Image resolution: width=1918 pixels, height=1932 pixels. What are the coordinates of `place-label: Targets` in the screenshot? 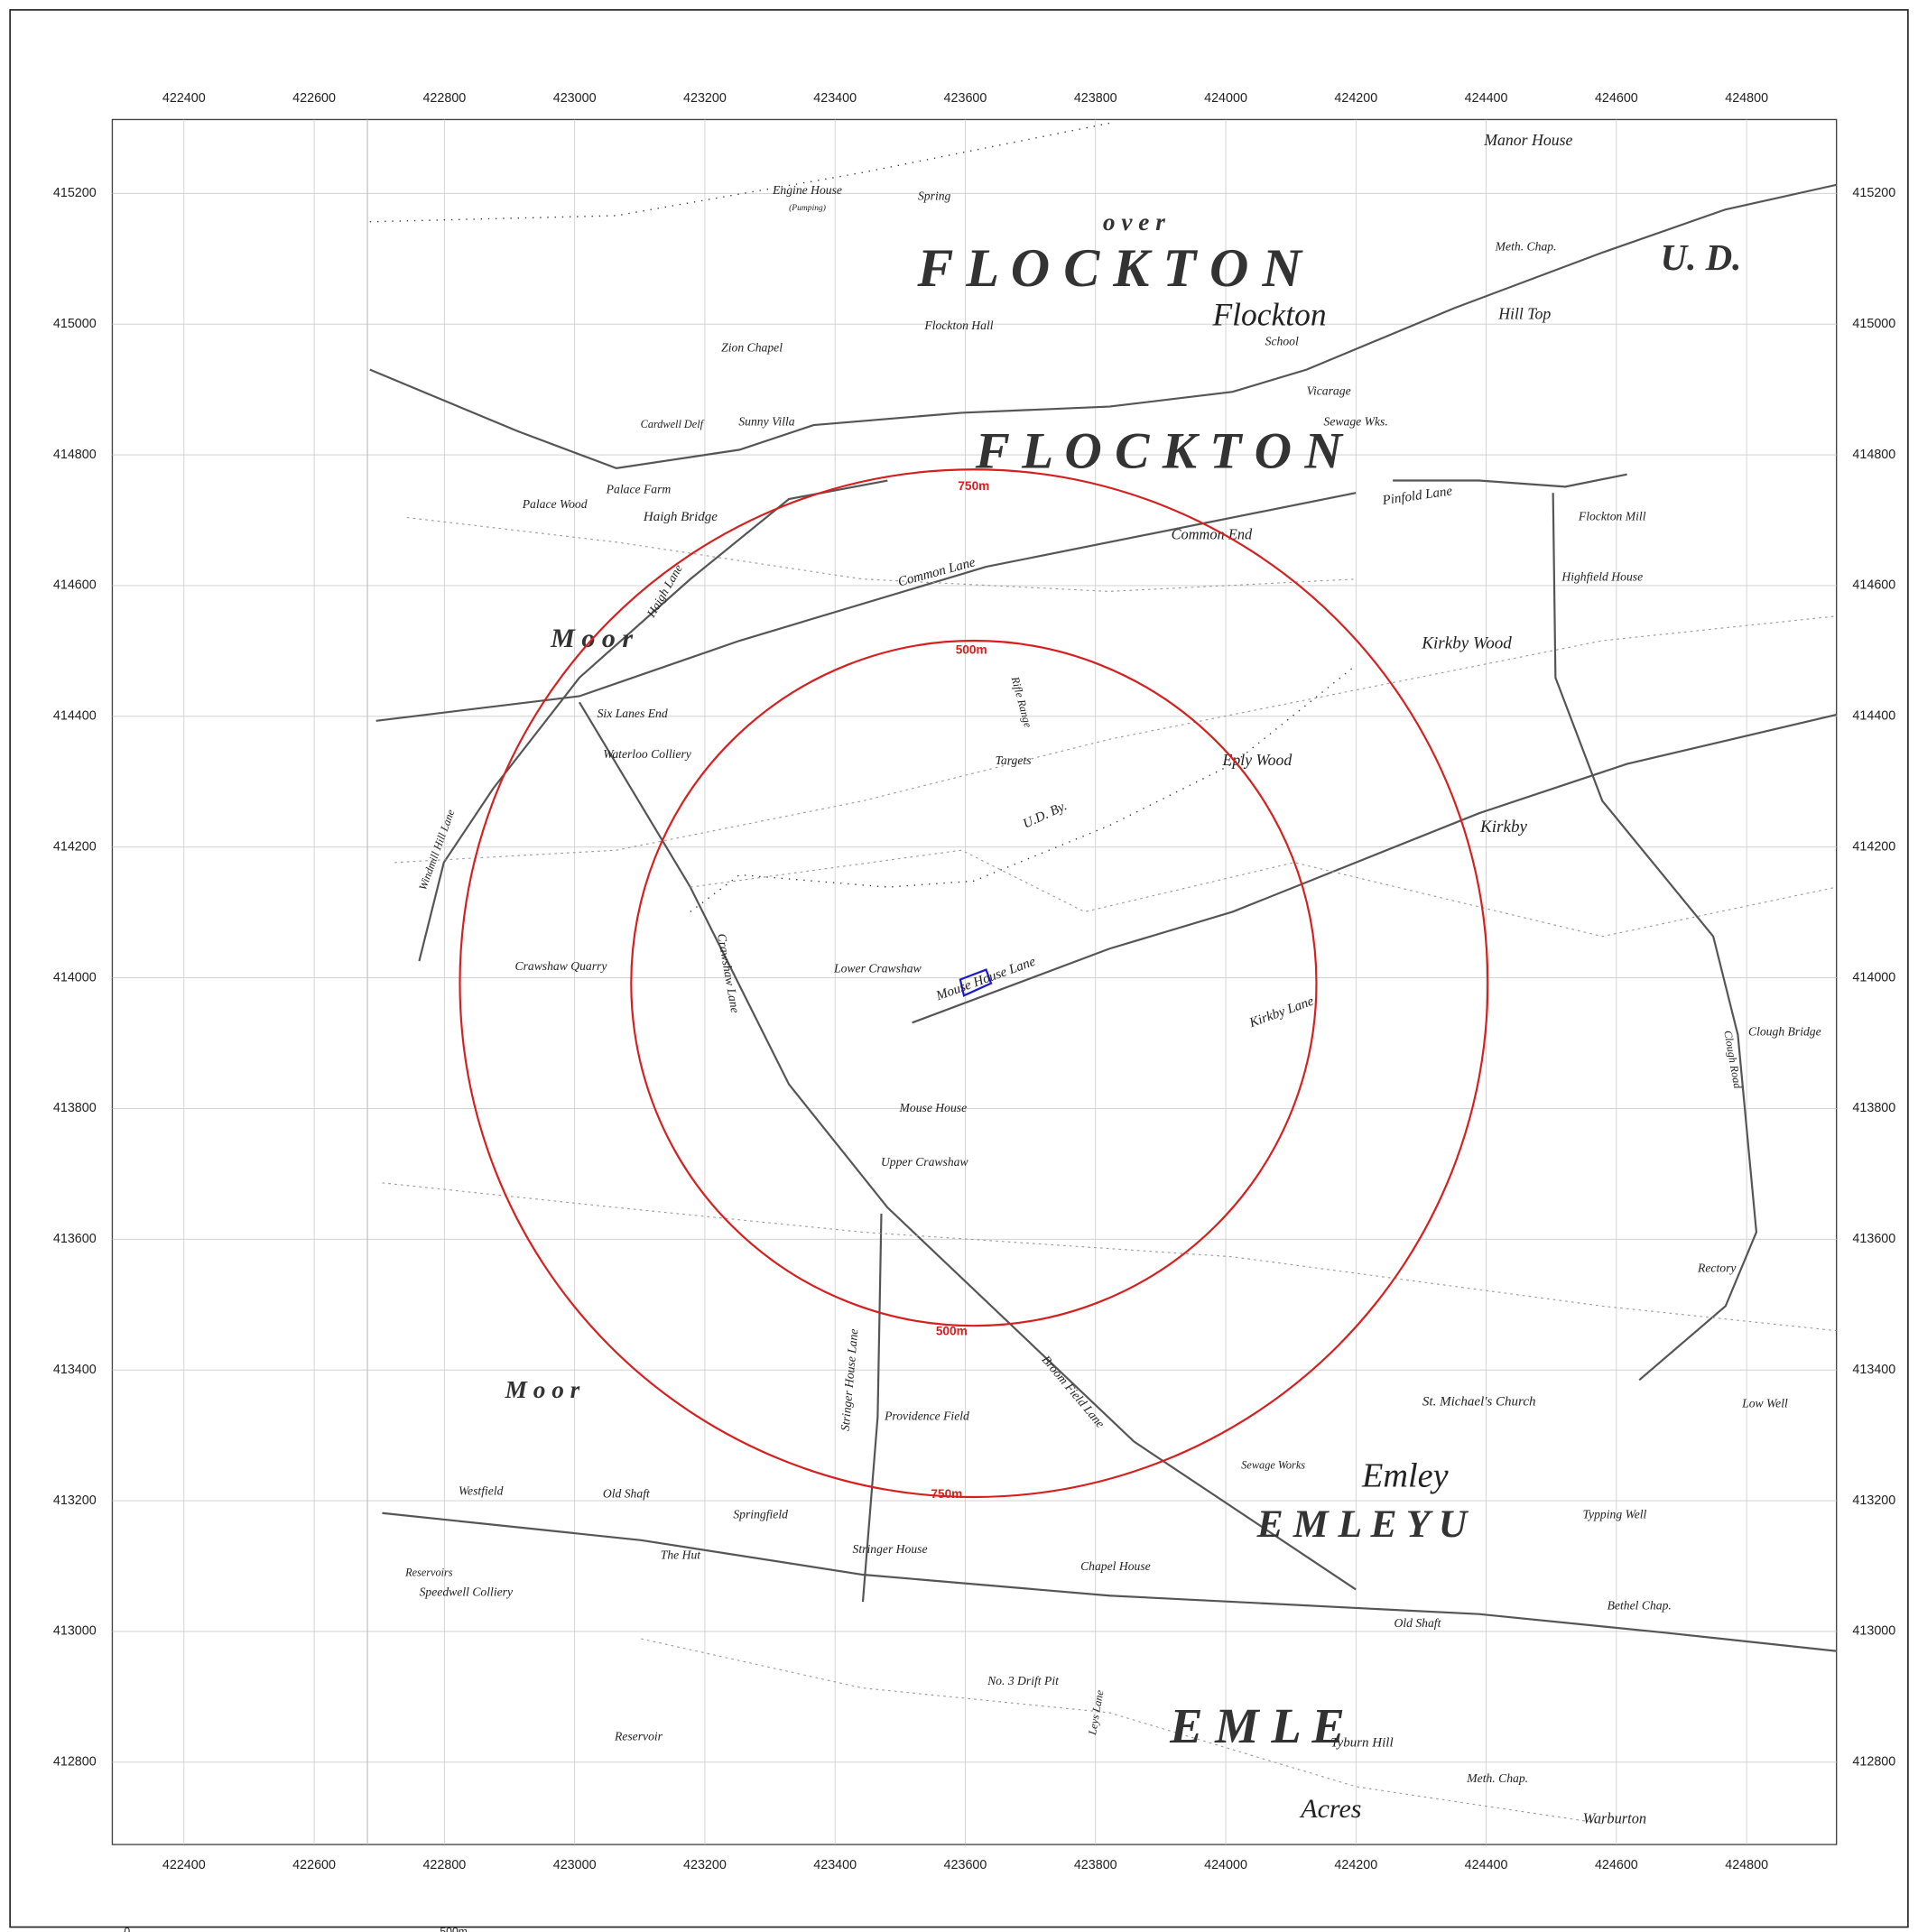 It's located at (1014, 760).